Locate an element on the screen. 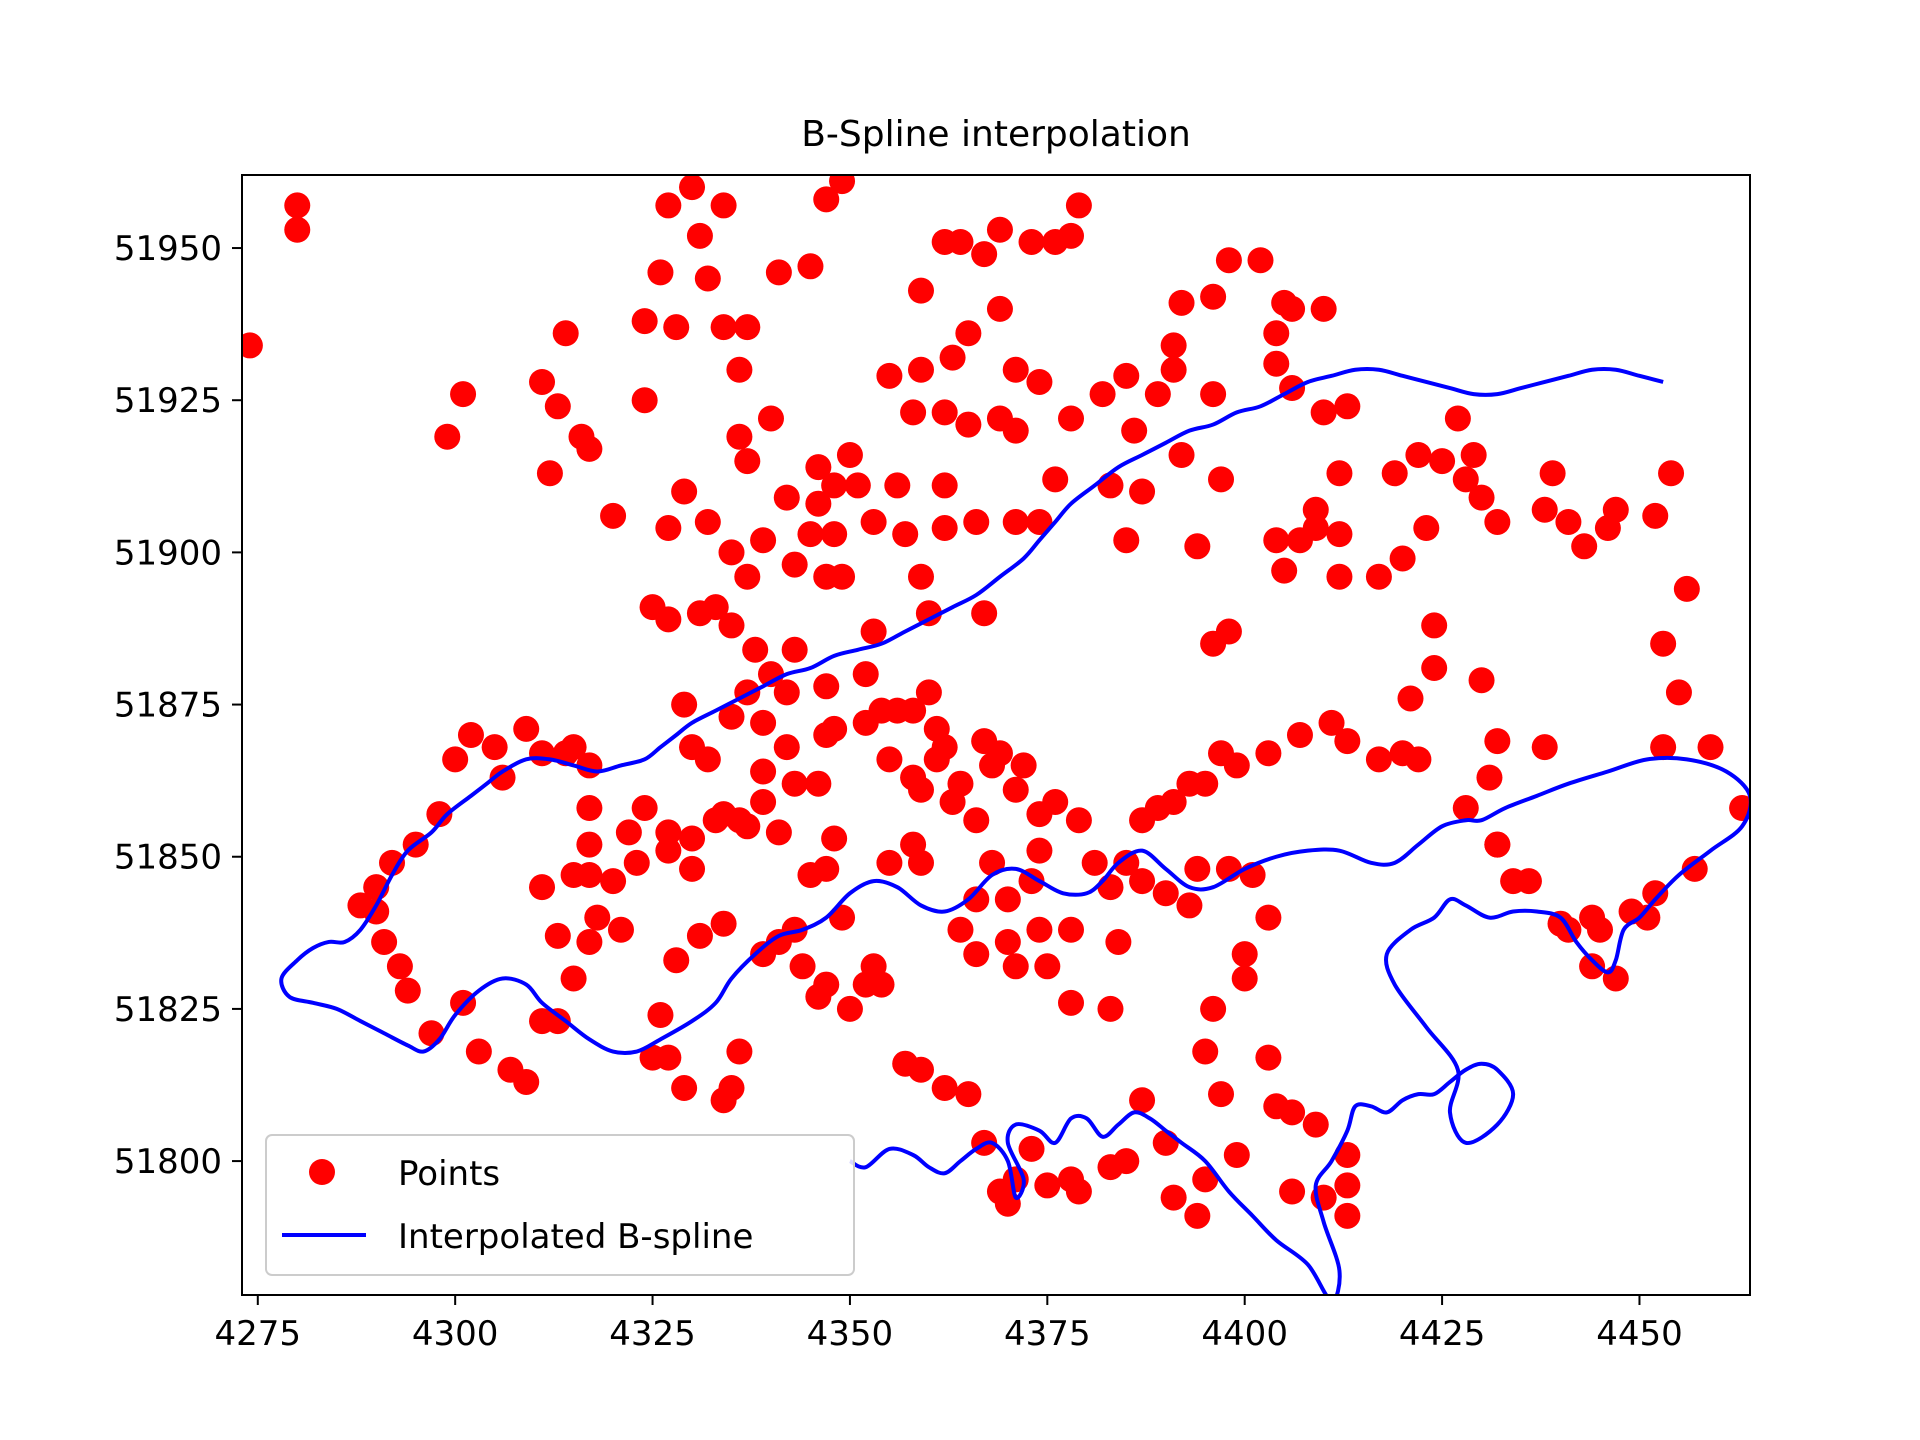 This screenshot has width=1920, height=1440. x-tick-label: 4450 is located at coordinates (1639, 1334).